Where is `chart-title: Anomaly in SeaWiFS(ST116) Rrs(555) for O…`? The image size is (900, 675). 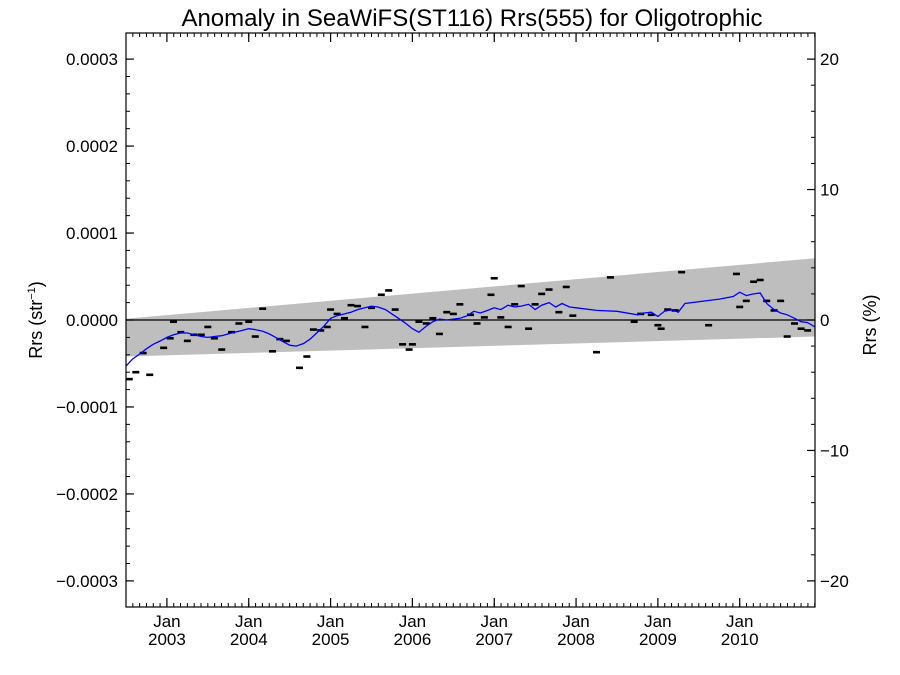
chart-title: Anomaly in SeaWiFS(ST116) Rrs(555) for O… is located at coordinates (471, 18).